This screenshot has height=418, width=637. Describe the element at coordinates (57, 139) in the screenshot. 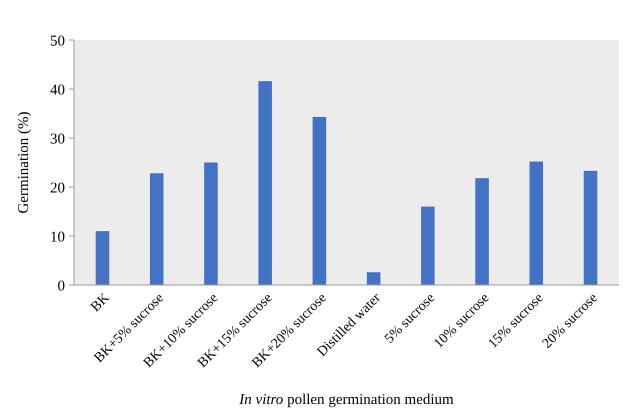

I see `y-tick-label: 30` at that location.